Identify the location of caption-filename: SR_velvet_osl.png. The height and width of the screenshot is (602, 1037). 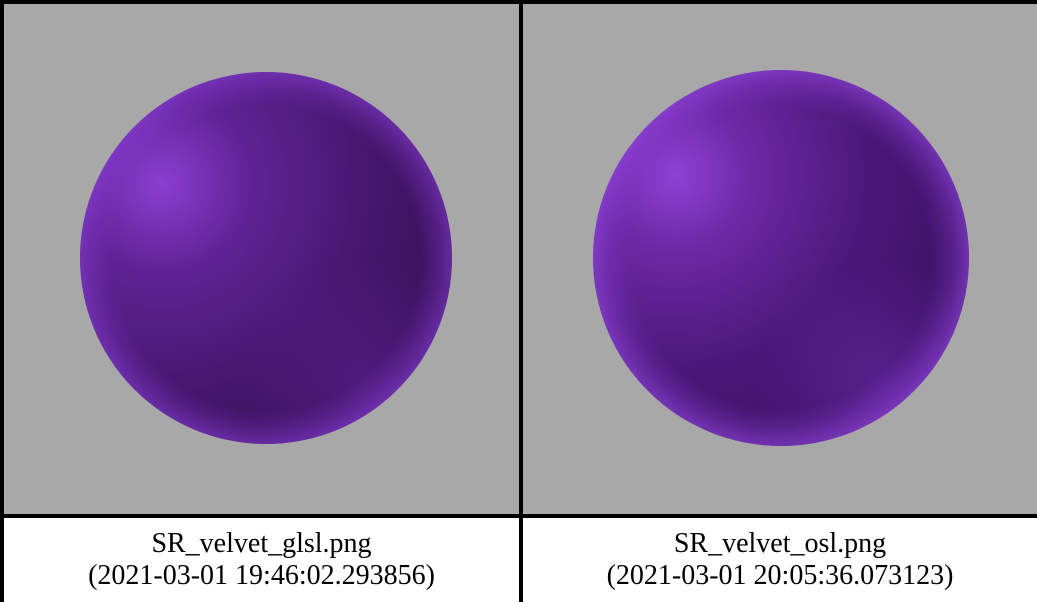
(780, 543).